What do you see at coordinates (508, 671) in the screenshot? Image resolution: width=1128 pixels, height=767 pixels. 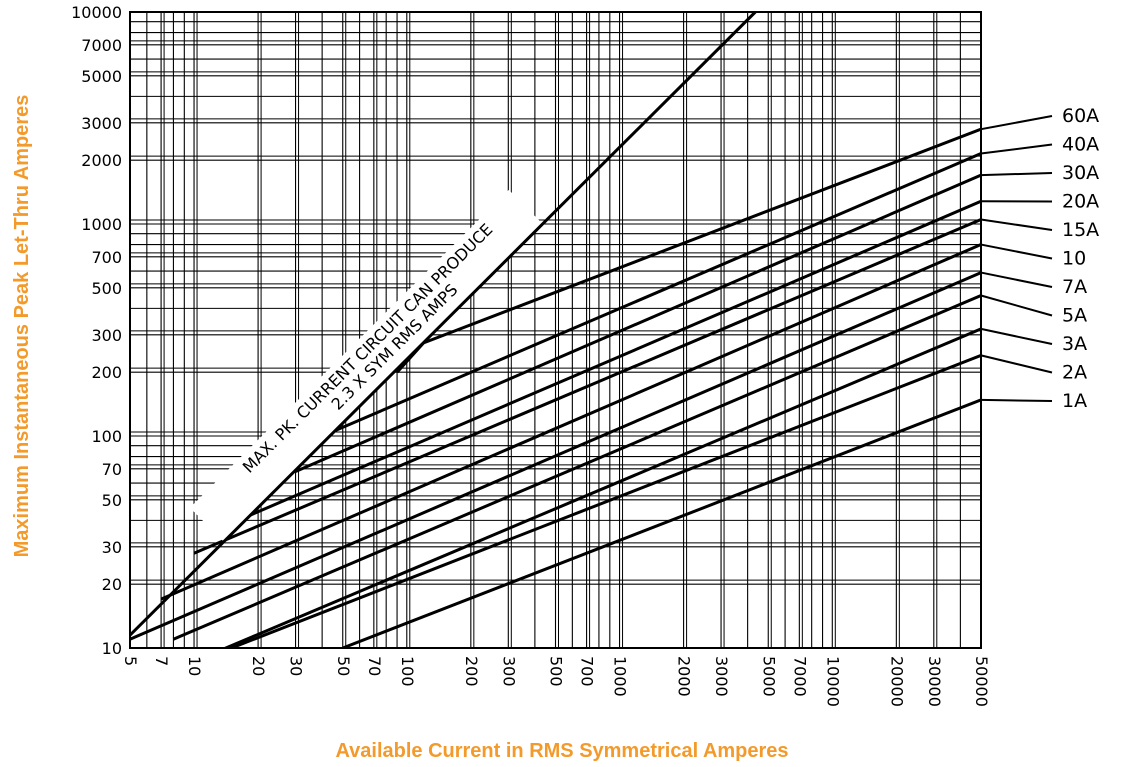 I see `x-tick-label: 300` at bounding box center [508, 671].